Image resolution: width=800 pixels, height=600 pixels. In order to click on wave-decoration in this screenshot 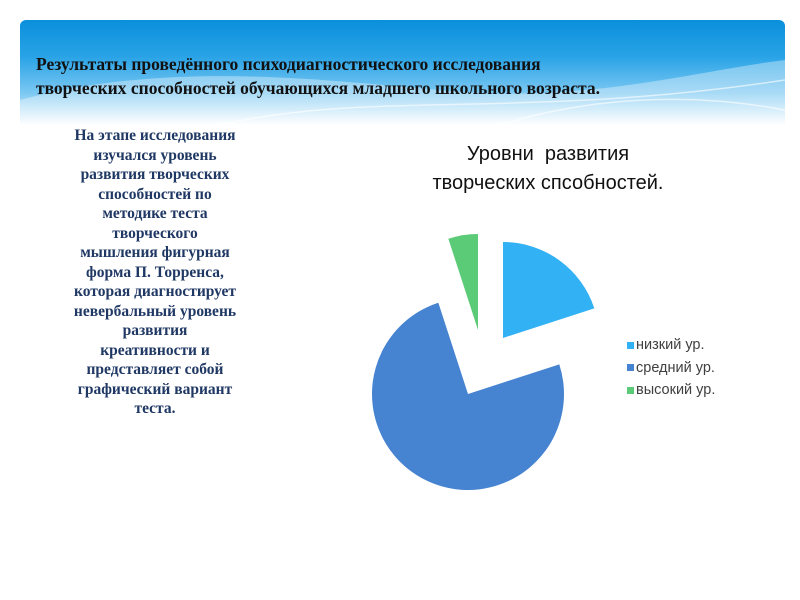, I will do `click(402, 92)`.